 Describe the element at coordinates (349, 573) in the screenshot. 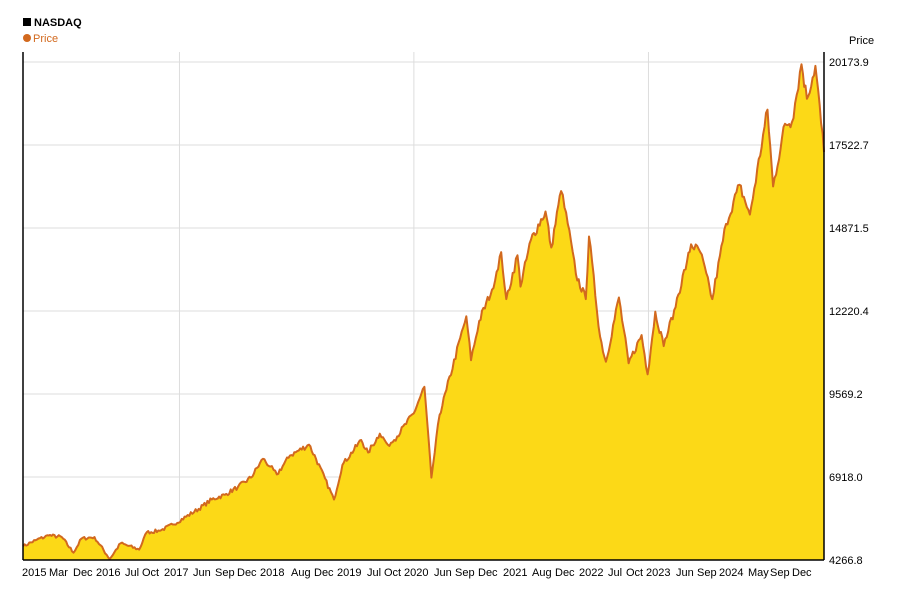

I see `x-tick-label: 2019` at that location.